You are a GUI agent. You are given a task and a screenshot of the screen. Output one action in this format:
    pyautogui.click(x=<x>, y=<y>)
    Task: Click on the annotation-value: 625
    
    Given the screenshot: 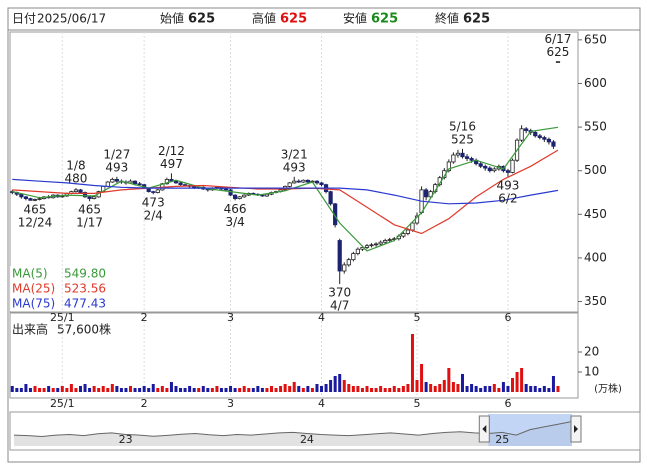 What is the action you would take?
    pyautogui.click(x=558, y=52)
    